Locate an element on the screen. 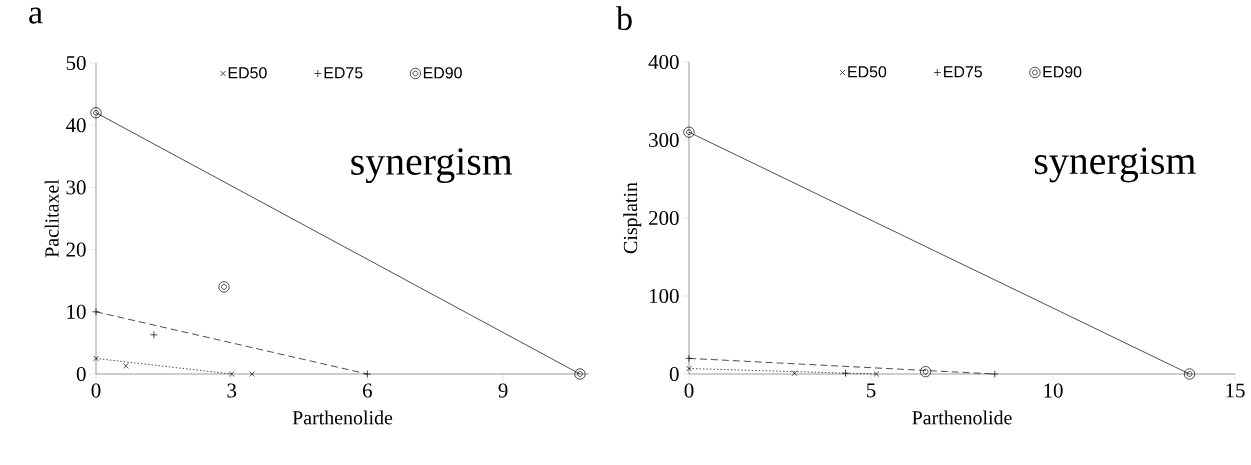  y-tick-label: 300 is located at coordinates (664, 140).